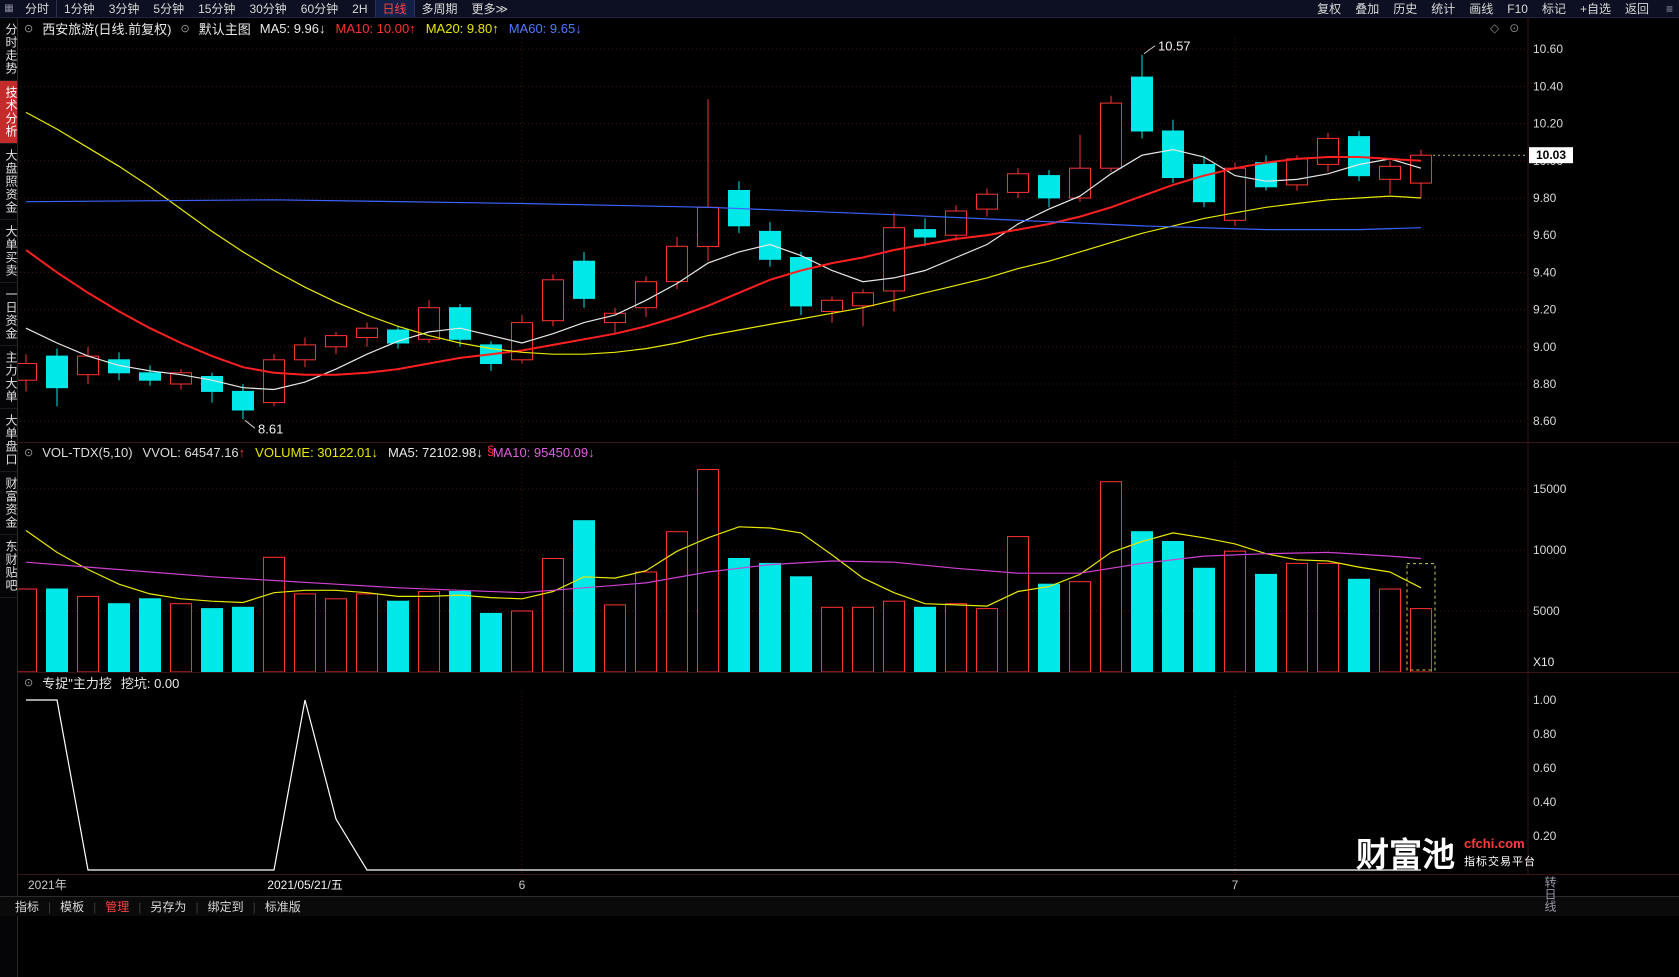  Describe the element at coordinates (9, 112) in the screenshot. I see `sidebar-item-技术分析: 技术分析` at that location.